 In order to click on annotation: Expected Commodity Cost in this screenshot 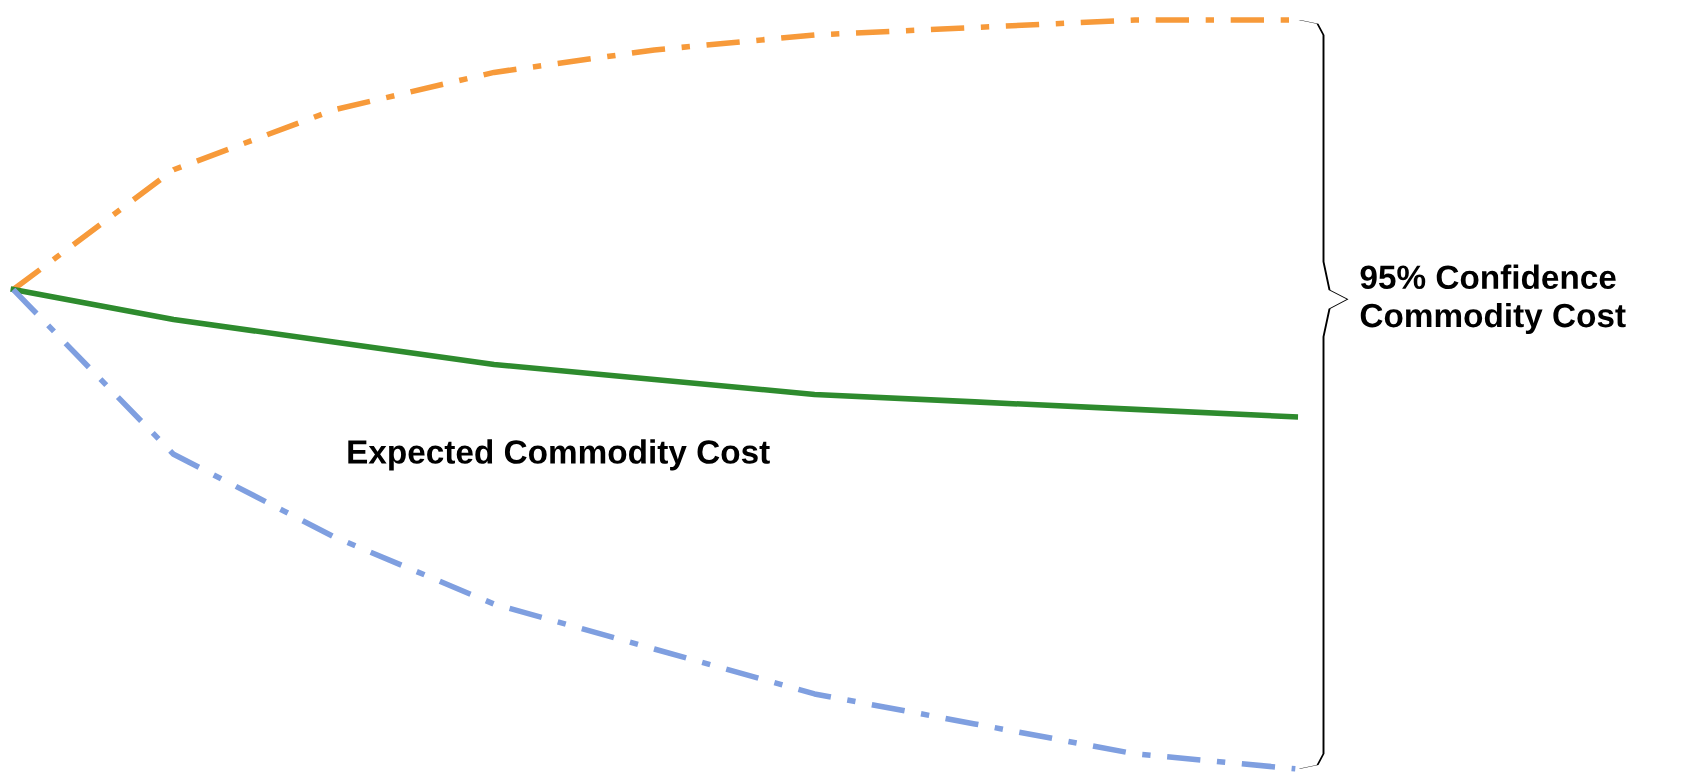, I will do `click(559, 455)`.